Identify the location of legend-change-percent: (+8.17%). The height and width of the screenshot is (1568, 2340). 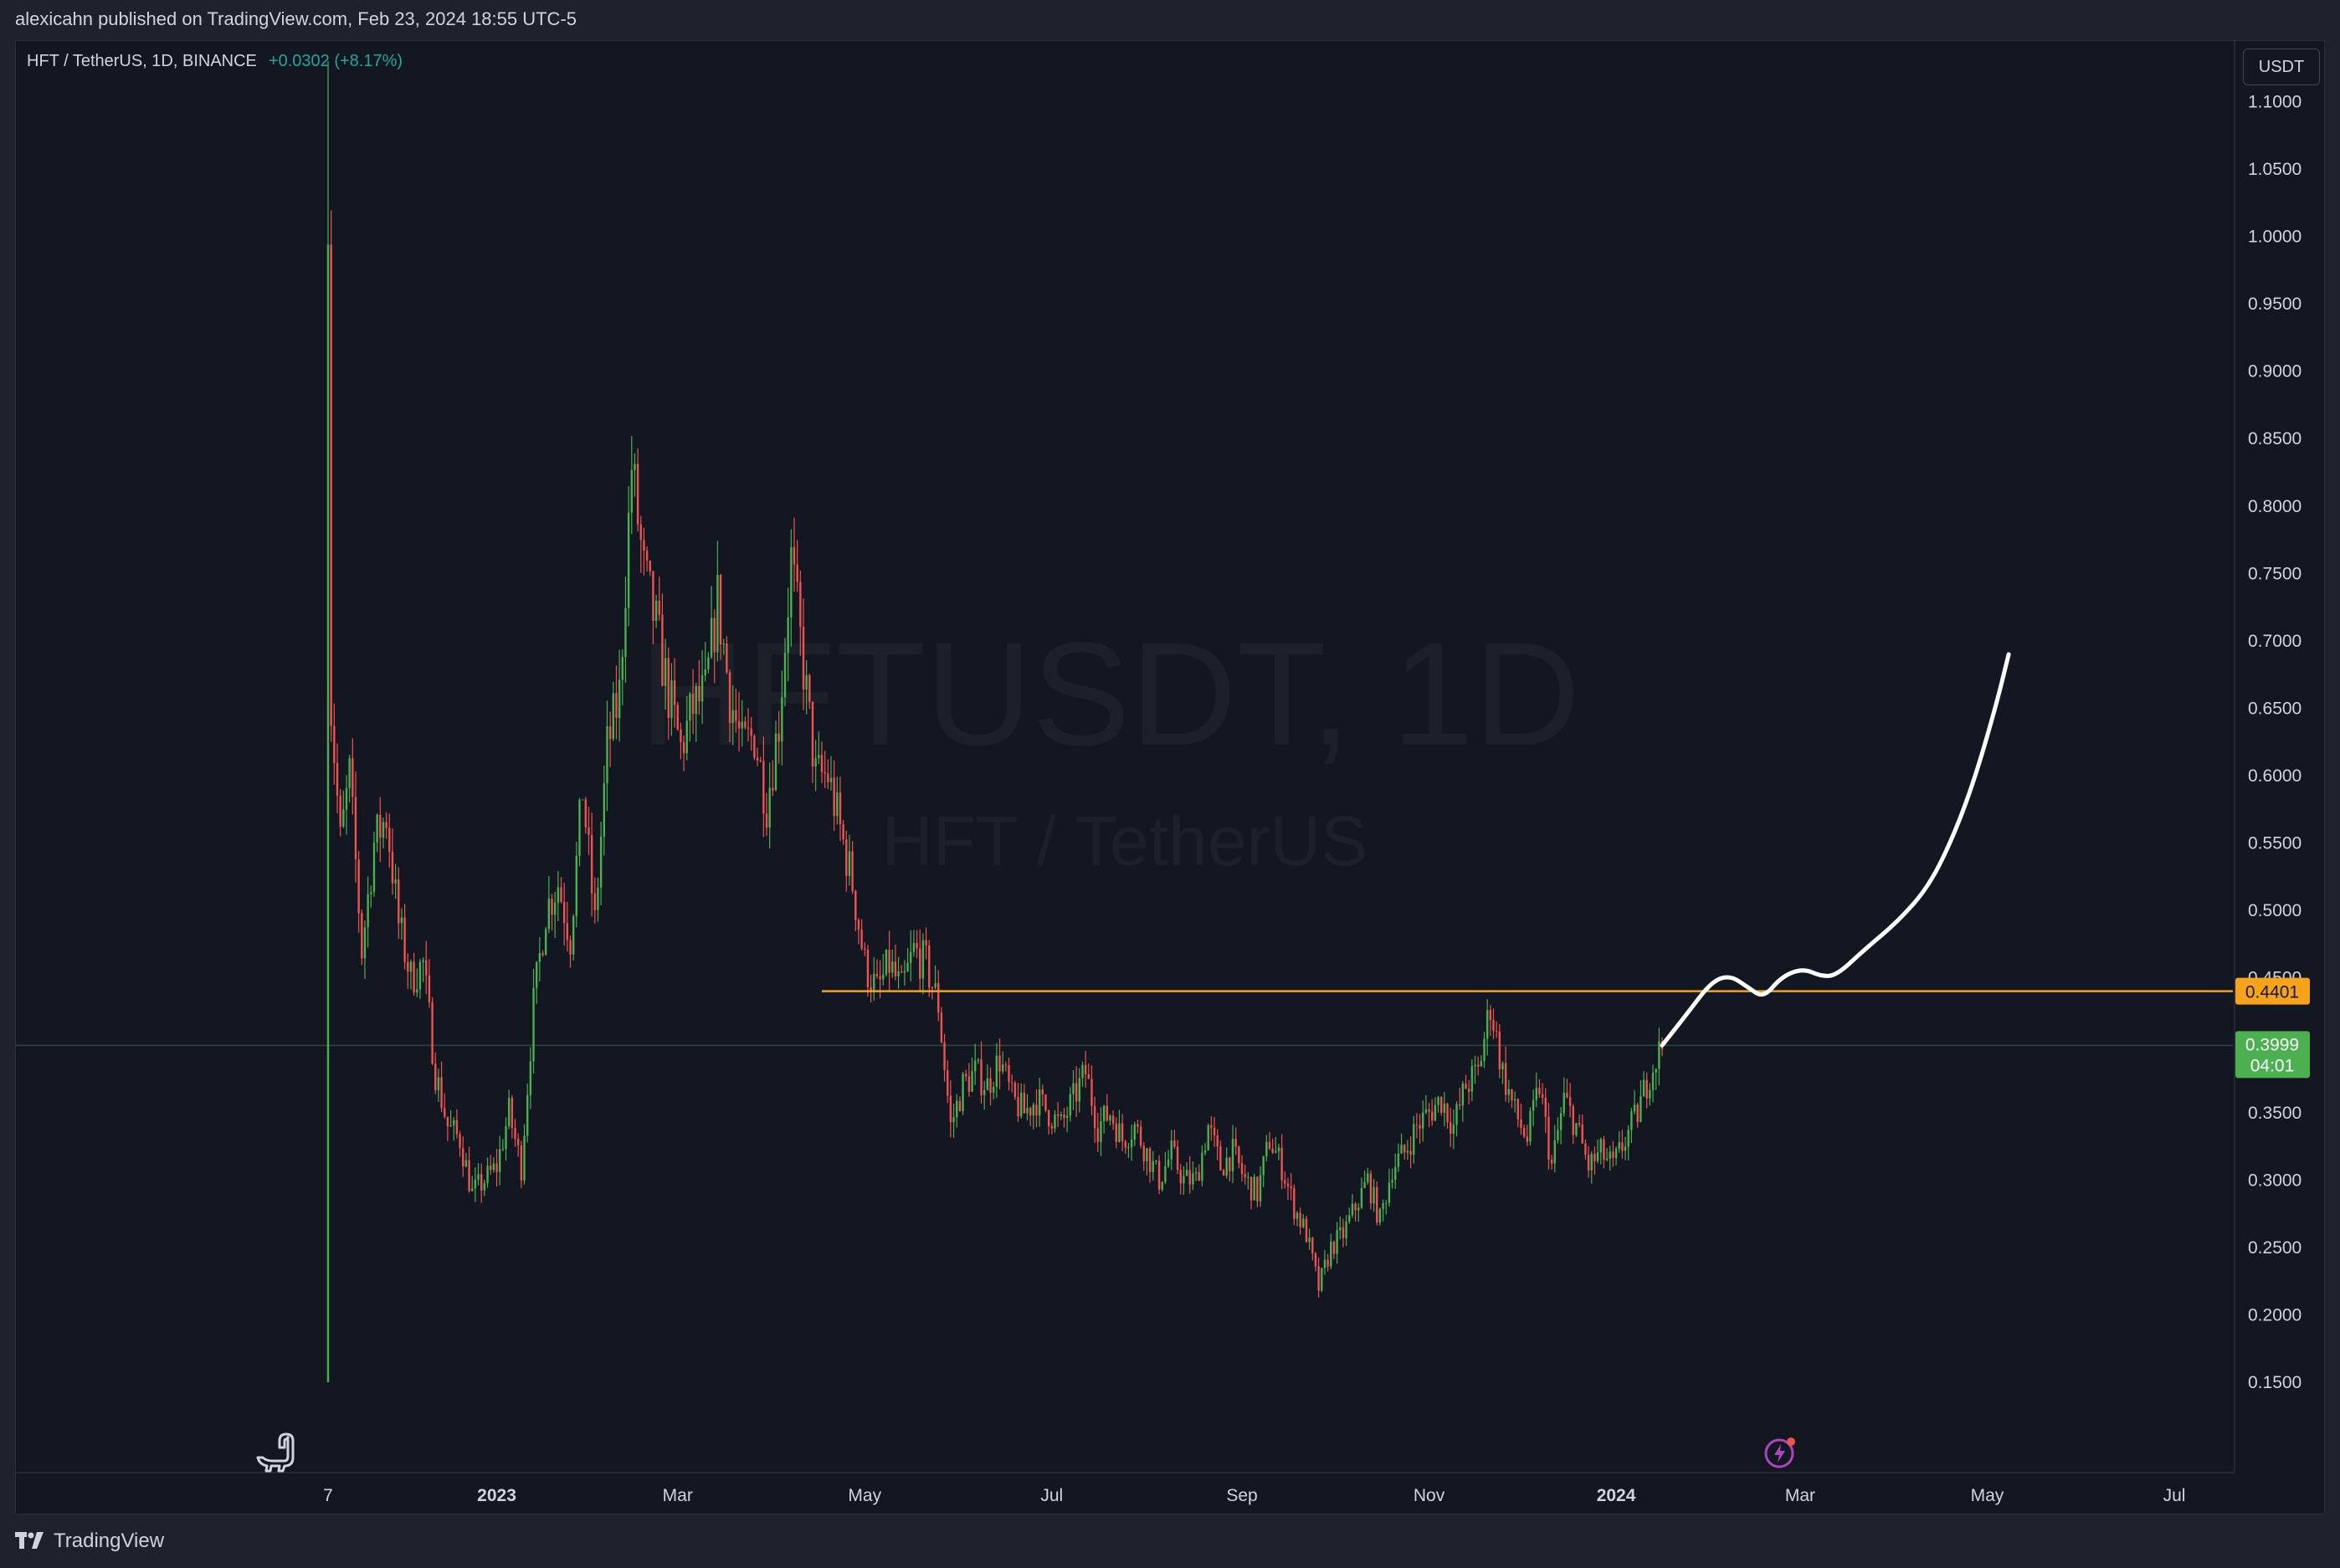
(368, 61).